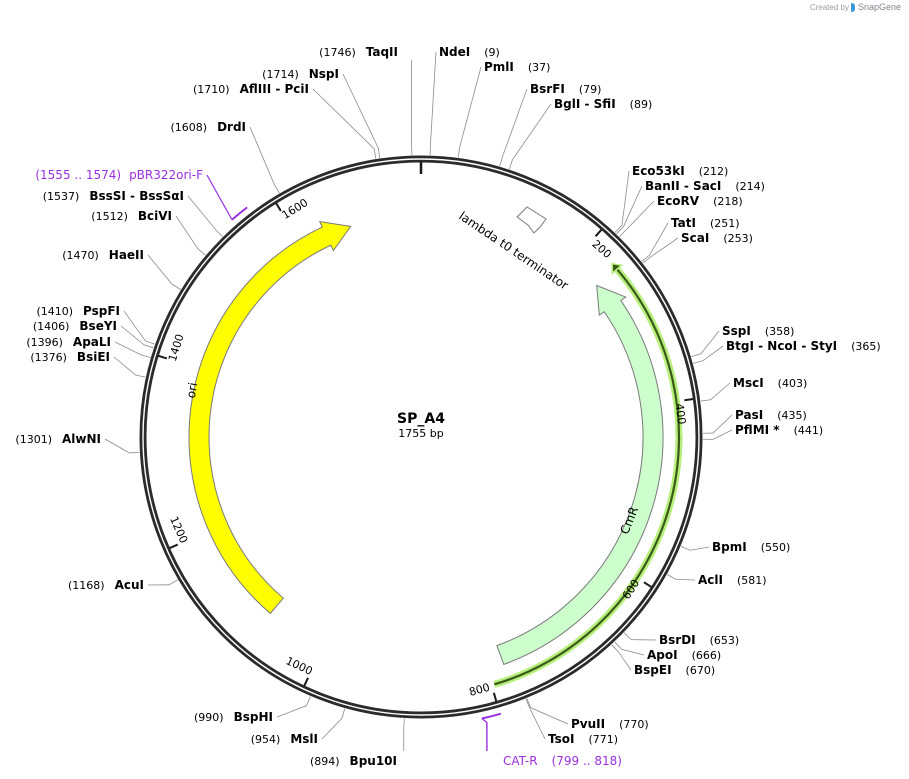  I want to click on primer-cat-r: CAT-R (799 .. 818), so click(551, 740).